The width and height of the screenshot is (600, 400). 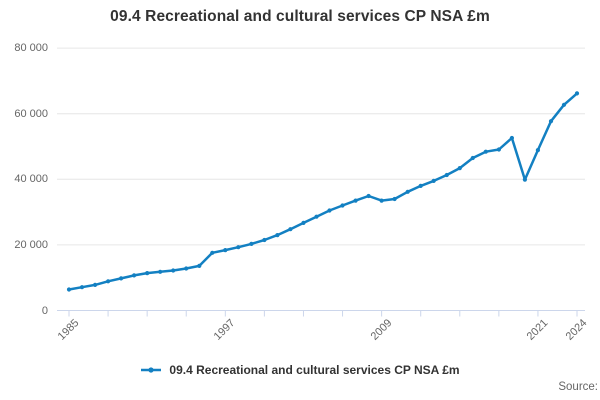 What do you see at coordinates (44, 310) in the screenshot?
I see `y-axis-tick-label: 0` at bounding box center [44, 310].